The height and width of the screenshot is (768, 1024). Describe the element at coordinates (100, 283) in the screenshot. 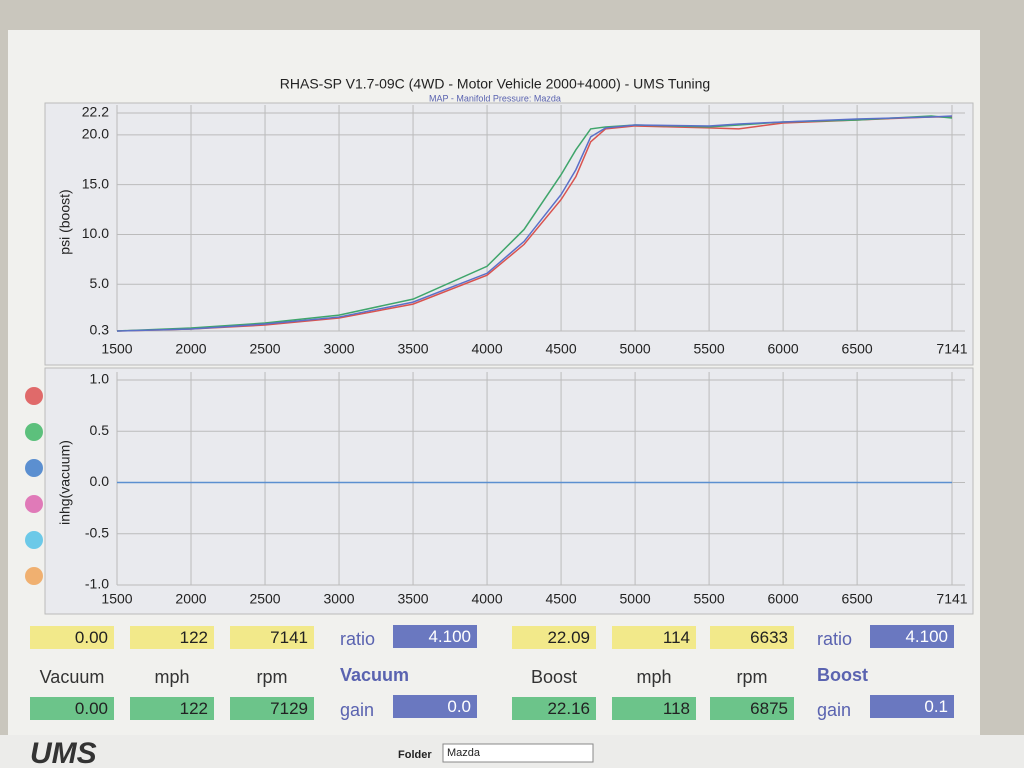

I see `y-tick-label: 5.0` at that location.